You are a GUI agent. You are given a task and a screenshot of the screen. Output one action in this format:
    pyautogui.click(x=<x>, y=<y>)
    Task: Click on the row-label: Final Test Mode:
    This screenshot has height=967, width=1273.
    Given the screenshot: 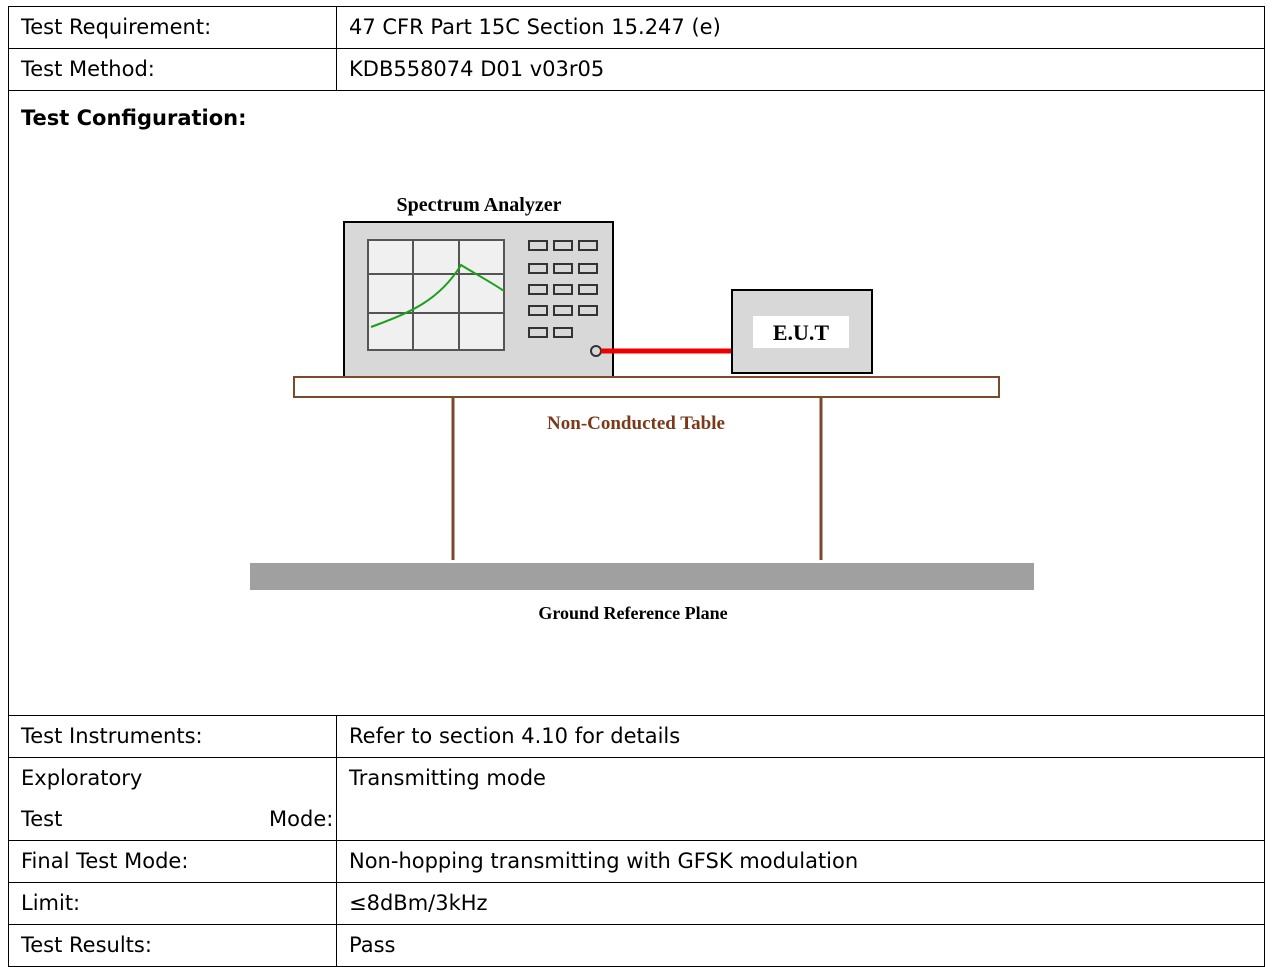 What is the action you would take?
    pyautogui.click(x=172, y=861)
    